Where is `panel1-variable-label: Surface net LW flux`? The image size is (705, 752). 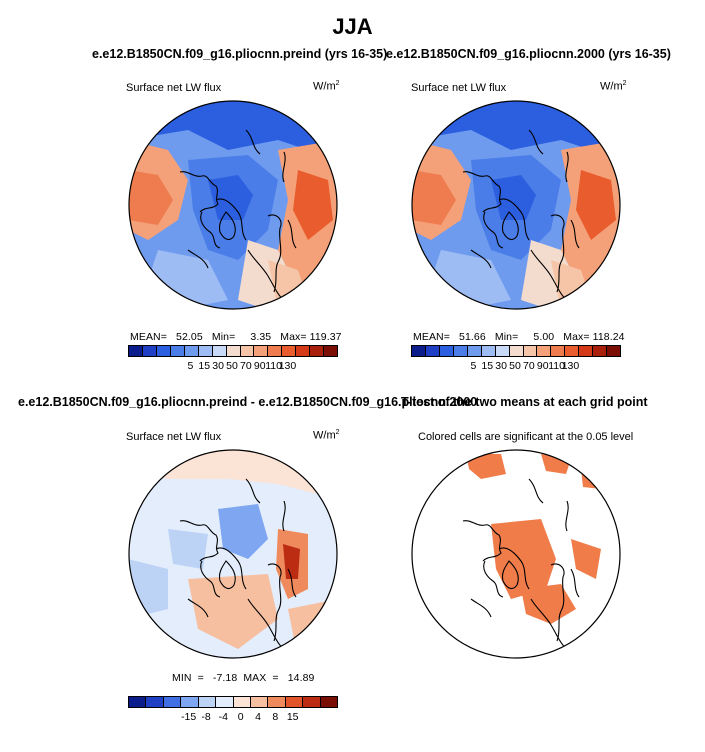 panel1-variable-label: Surface net LW flux is located at coordinates (174, 88).